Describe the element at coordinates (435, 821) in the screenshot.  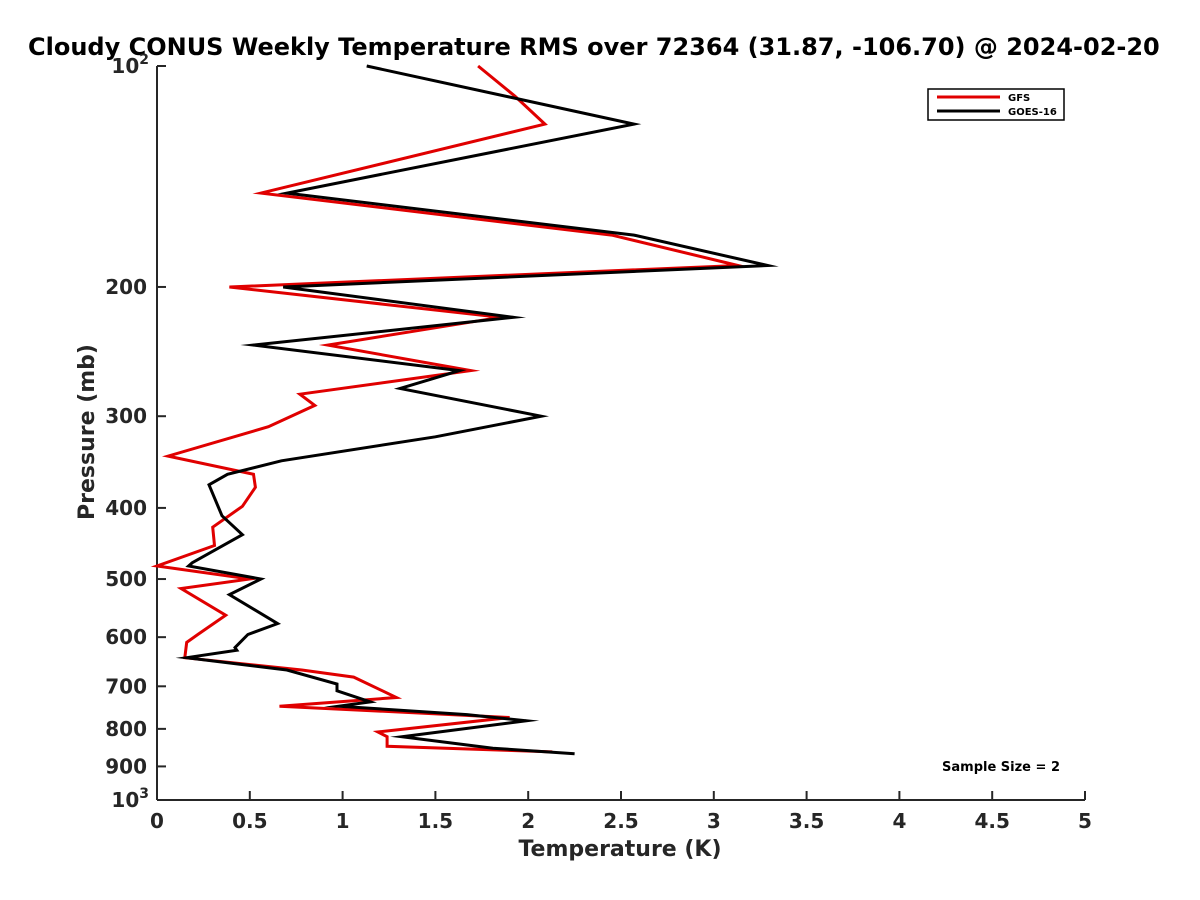
I see `x-tick-label: 1.5` at that location.